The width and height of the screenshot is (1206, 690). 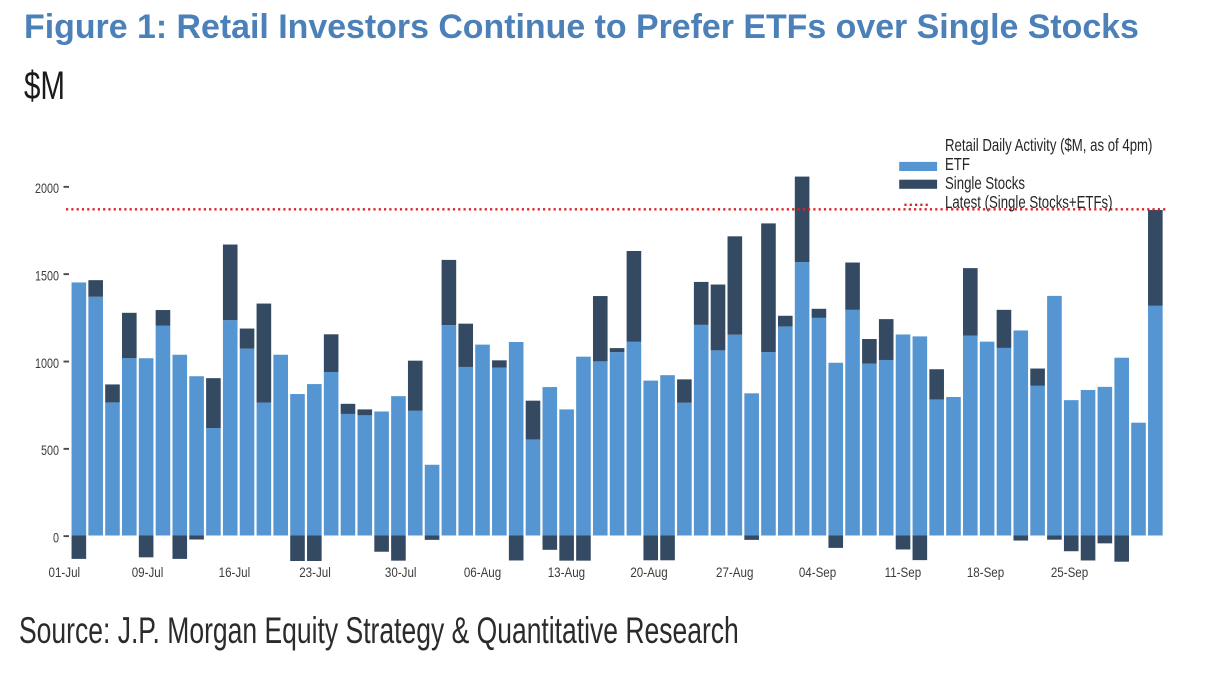 What do you see at coordinates (56, 538) in the screenshot?
I see `svg-text: 0` at bounding box center [56, 538].